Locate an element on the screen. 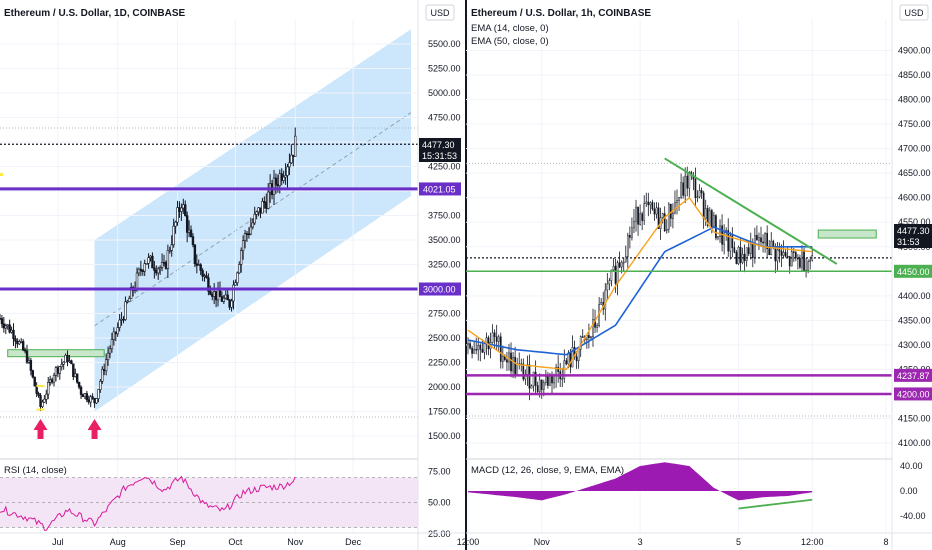  right-level-badge-4200: 4200.00 is located at coordinates (913, 394).